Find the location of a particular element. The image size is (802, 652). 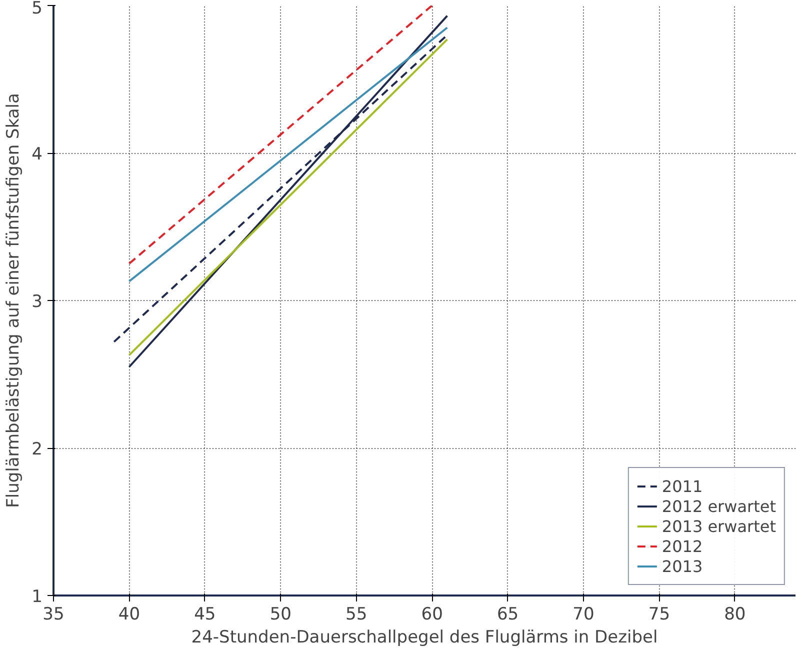

x-tick-label: 70 is located at coordinates (583, 614).